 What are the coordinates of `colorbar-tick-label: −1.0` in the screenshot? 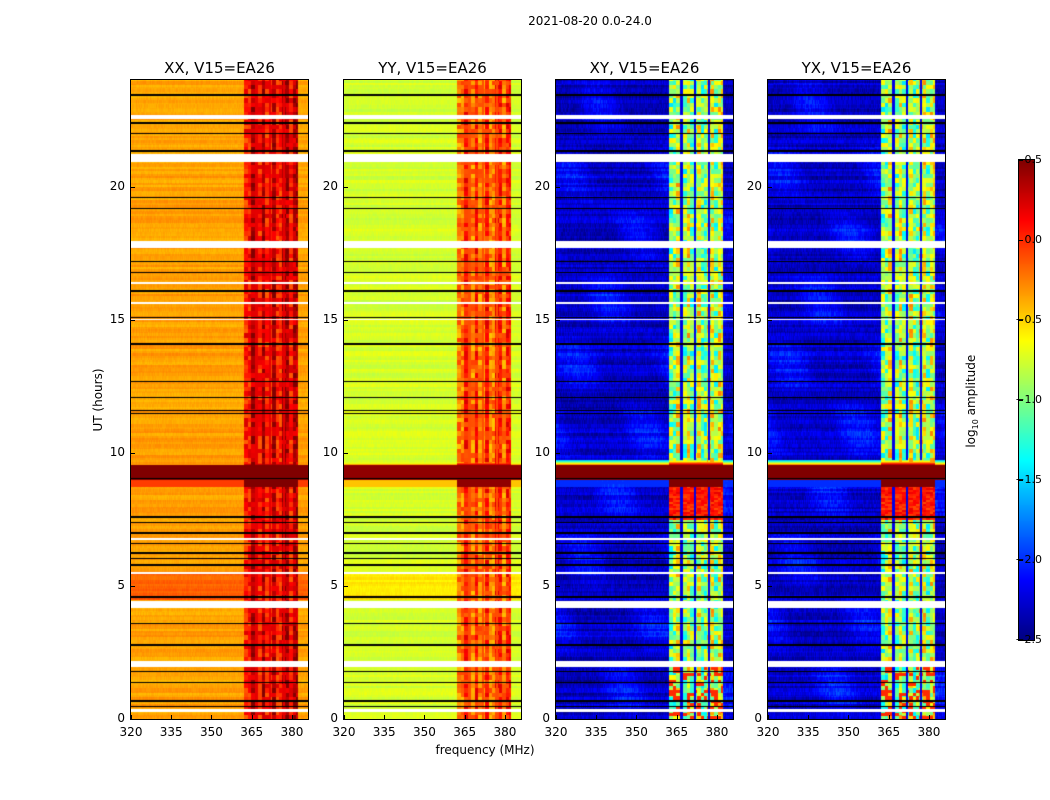 It's located at (1028, 399).